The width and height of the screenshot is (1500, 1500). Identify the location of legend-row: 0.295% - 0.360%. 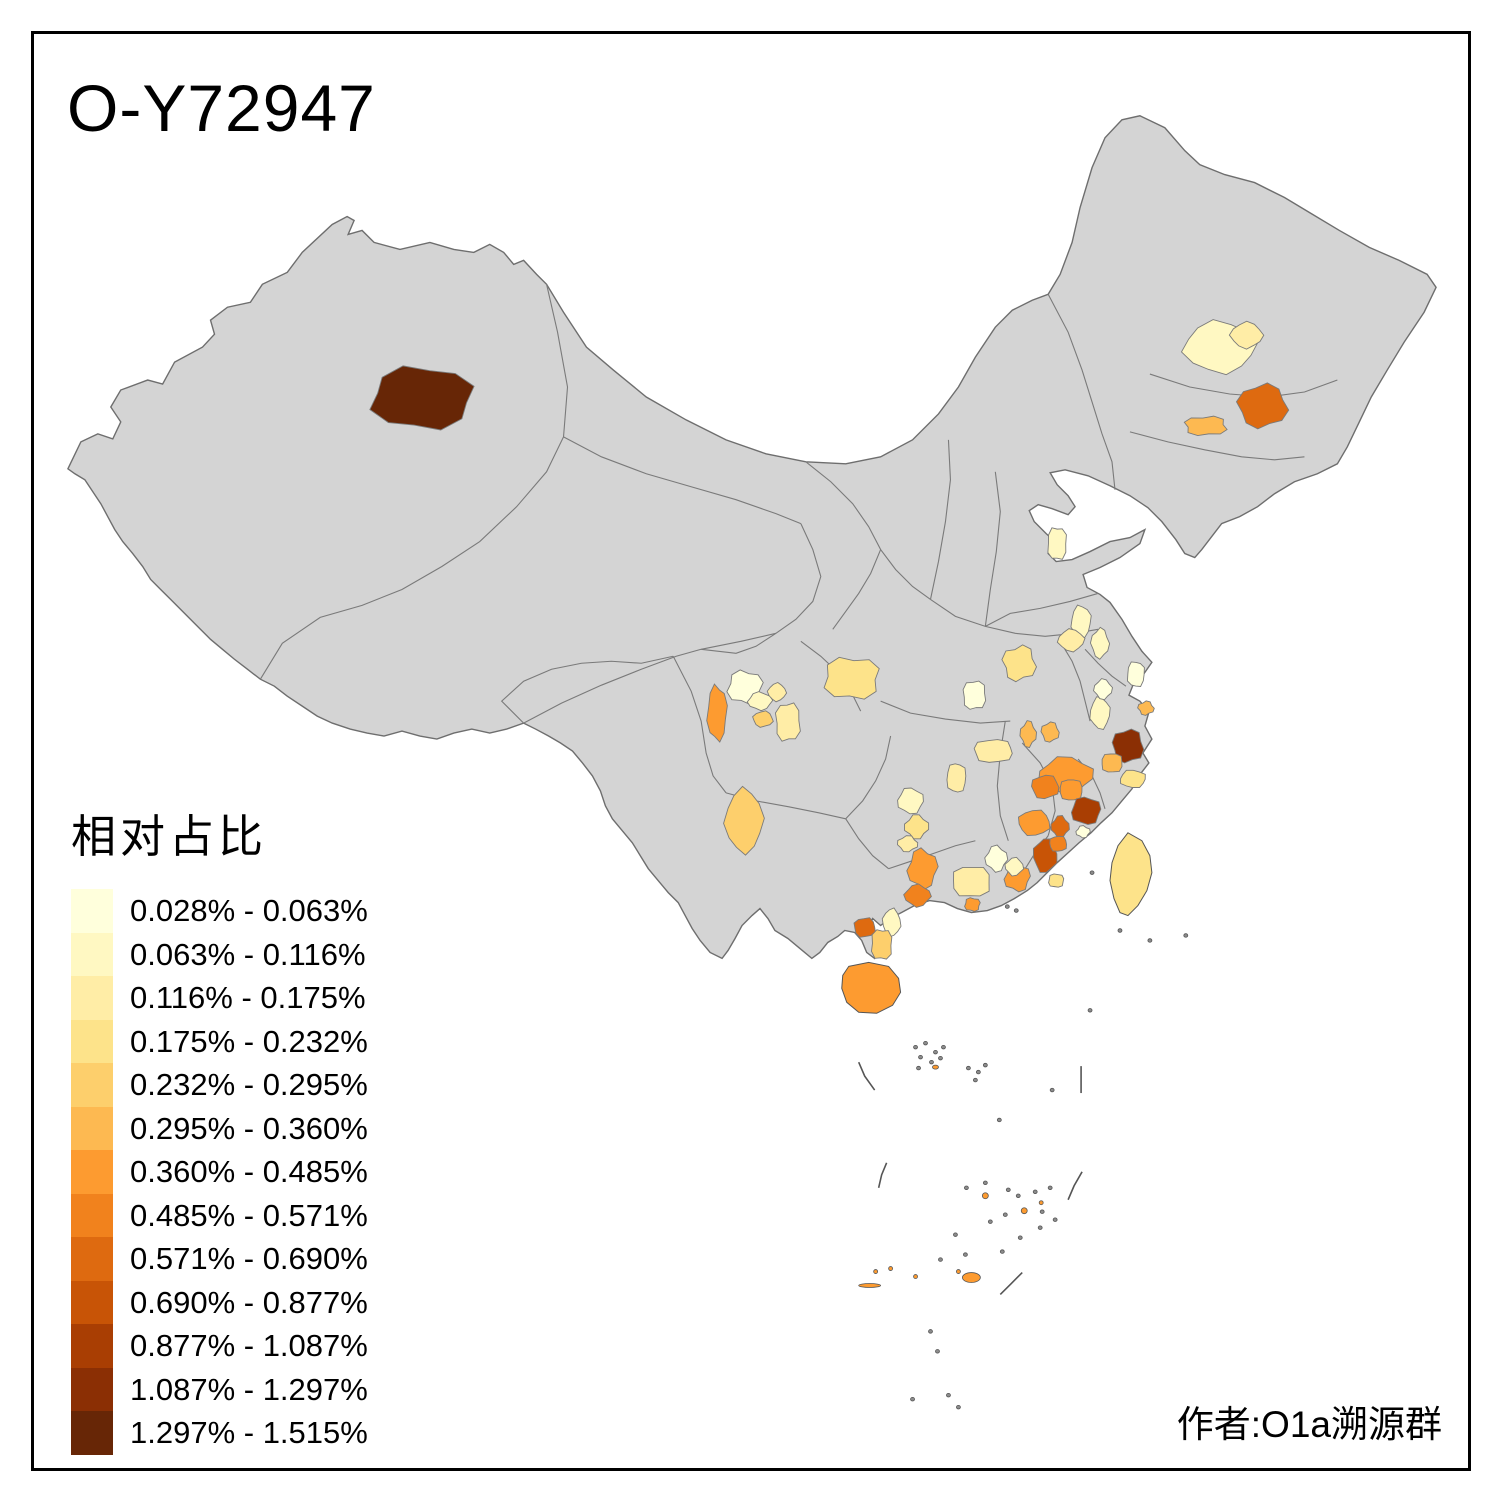
(219, 1128).